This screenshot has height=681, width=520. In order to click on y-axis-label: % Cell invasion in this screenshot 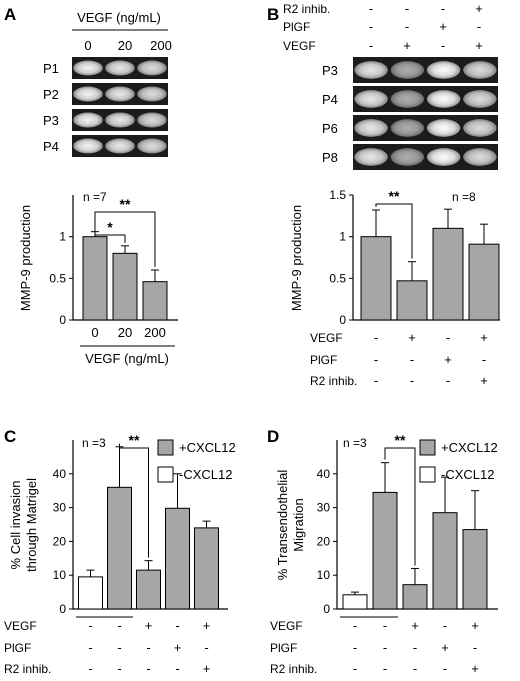, I will do `click(15, 525)`.